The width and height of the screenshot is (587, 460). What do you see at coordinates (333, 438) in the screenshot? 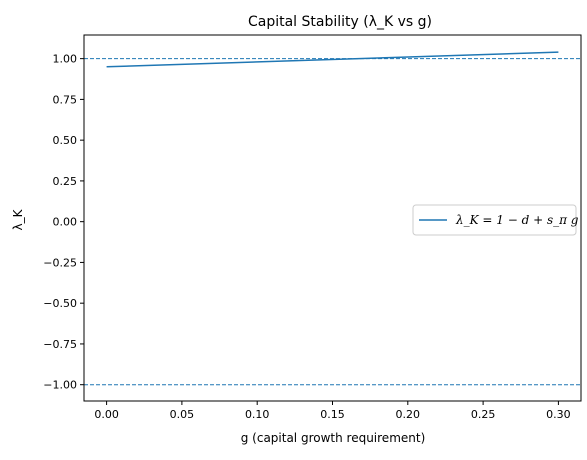
I see `x-axis-label: g (capital growth requirement)` at bounding box center [333, 438].